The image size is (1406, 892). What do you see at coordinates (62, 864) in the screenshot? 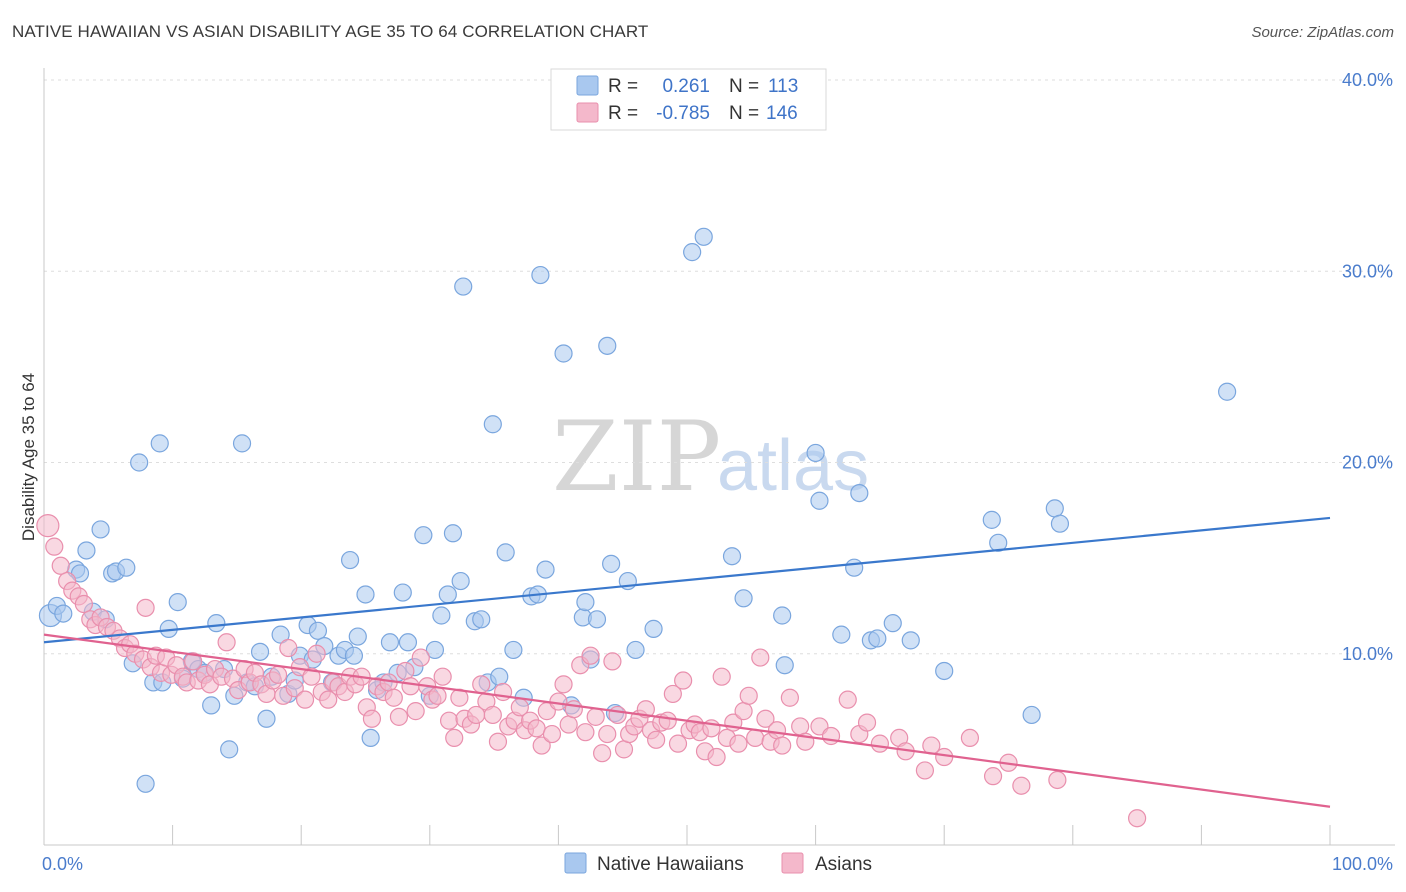
I see `x-tick-label-min: 0.0%` at bounding box center [62, 864].